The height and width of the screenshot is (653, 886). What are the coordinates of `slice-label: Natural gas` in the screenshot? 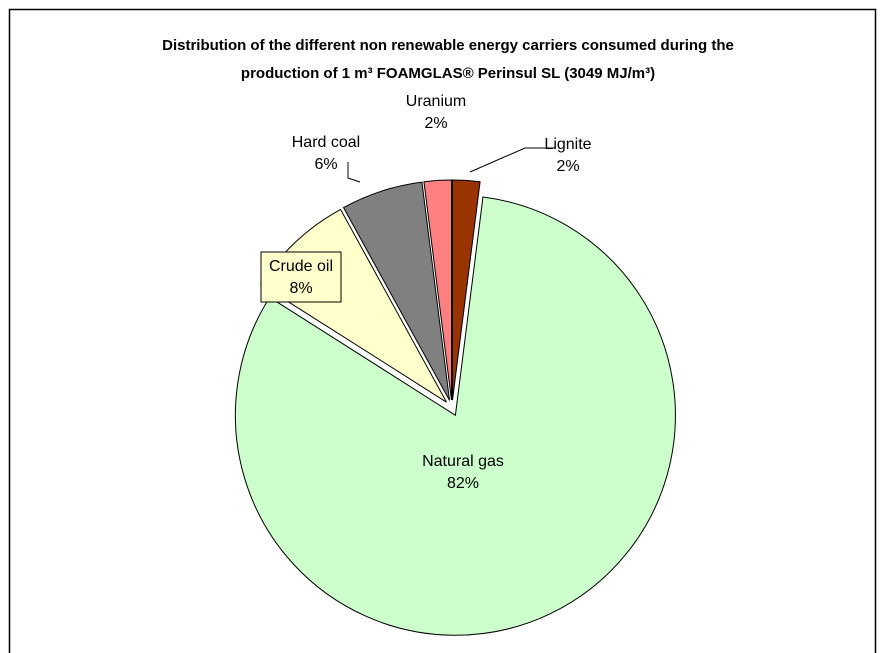 It's located at (463, 461).